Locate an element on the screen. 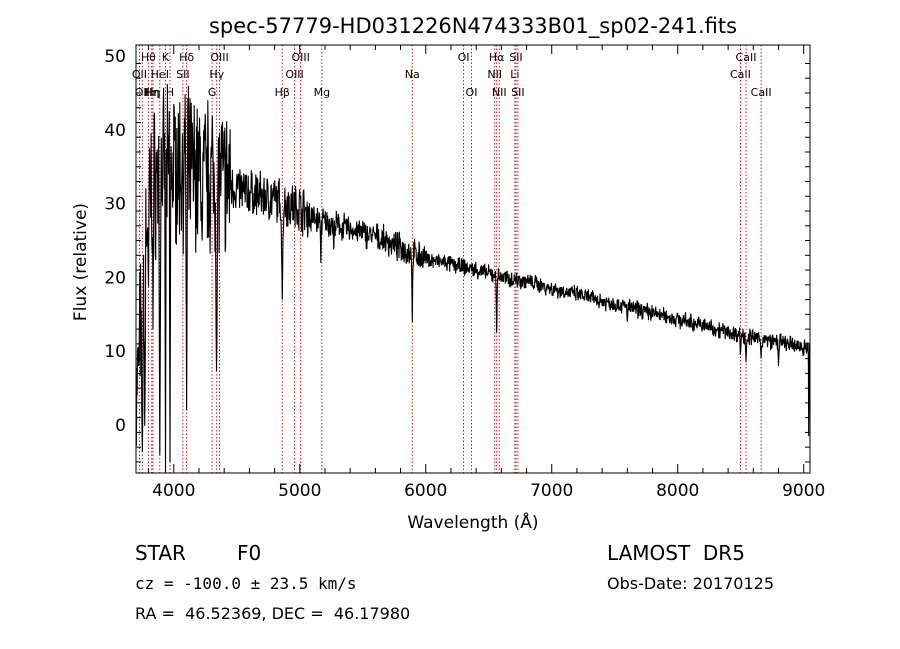  y-tick-label: 0 is located at coordinates (120, 426).